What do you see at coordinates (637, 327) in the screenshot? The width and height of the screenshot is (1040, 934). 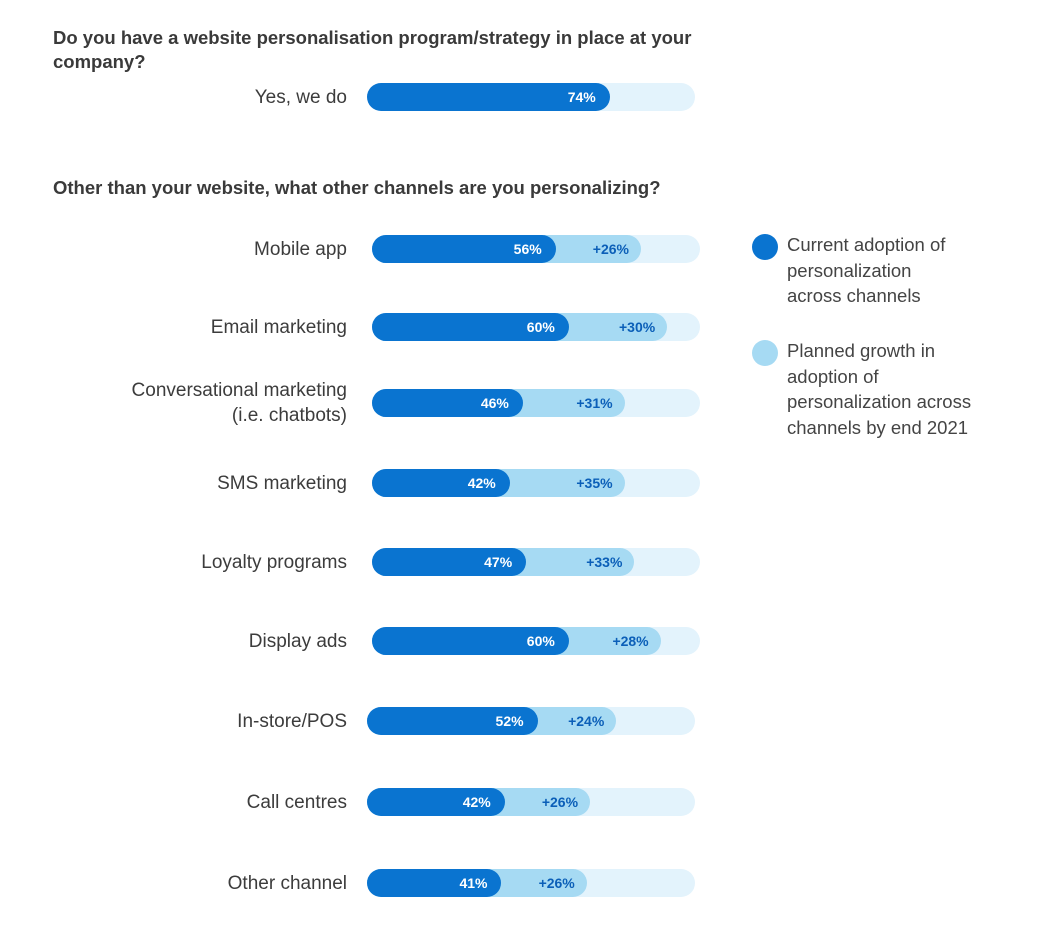 I see `data-label-planned: +30%` at bounding box center [637, 327].